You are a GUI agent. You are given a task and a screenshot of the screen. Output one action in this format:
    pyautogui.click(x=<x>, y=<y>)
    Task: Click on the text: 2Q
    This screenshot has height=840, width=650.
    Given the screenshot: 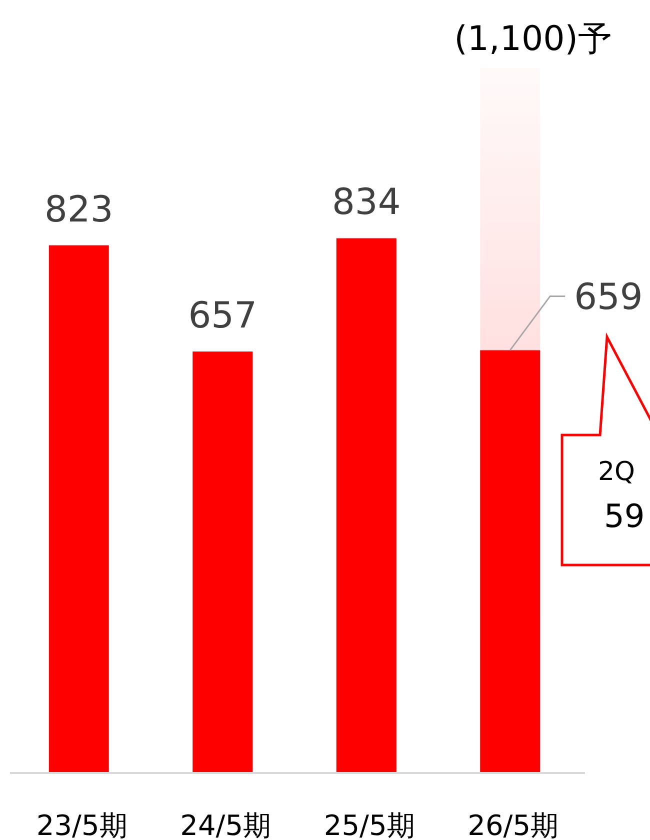 What is the action you would take?
    pyautogui.click(x=617, y=472)
    